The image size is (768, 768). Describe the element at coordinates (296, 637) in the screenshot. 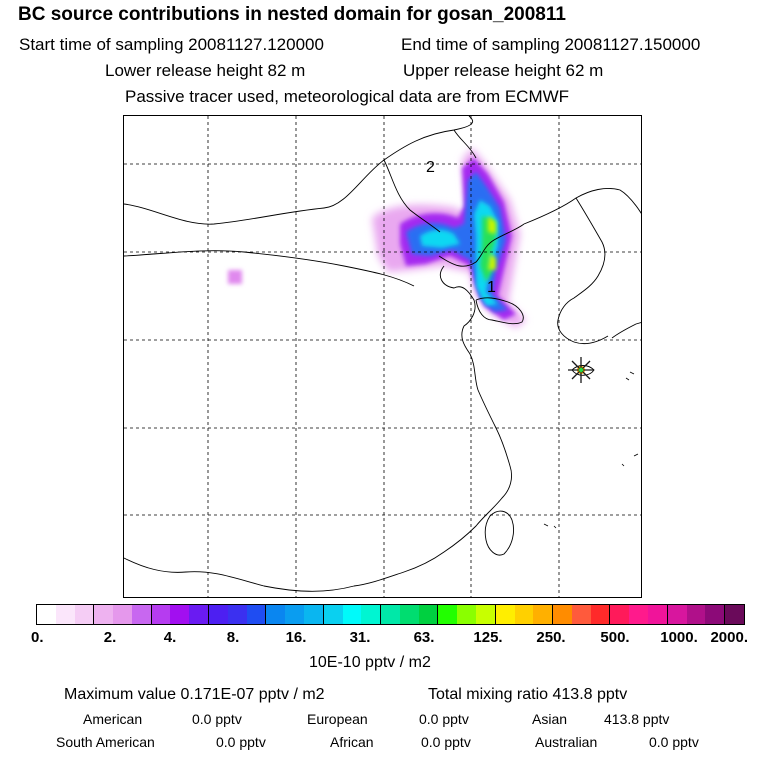

I see `colorbar-tick-label: 16.` at that location.